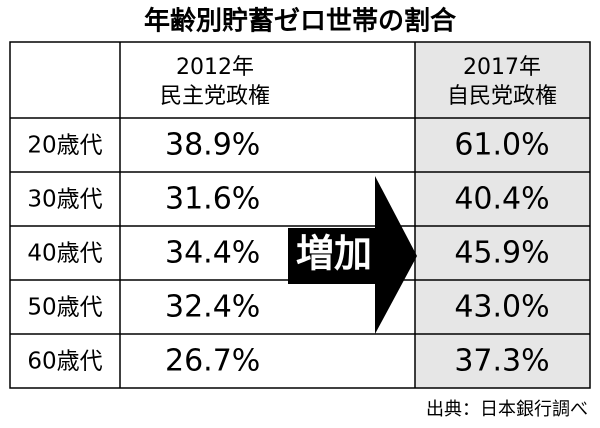  Describe the element at coordinates (212, 253) in the screenshot. I see `value-2012: 34.4%` at that location.